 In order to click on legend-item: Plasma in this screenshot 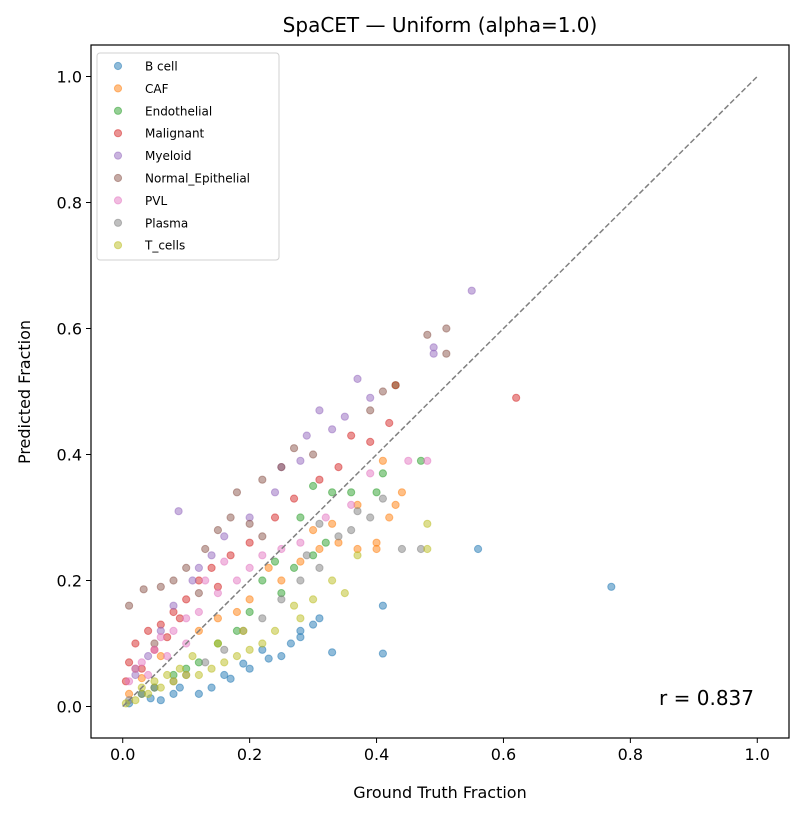, I will do `click(150, 223)`.